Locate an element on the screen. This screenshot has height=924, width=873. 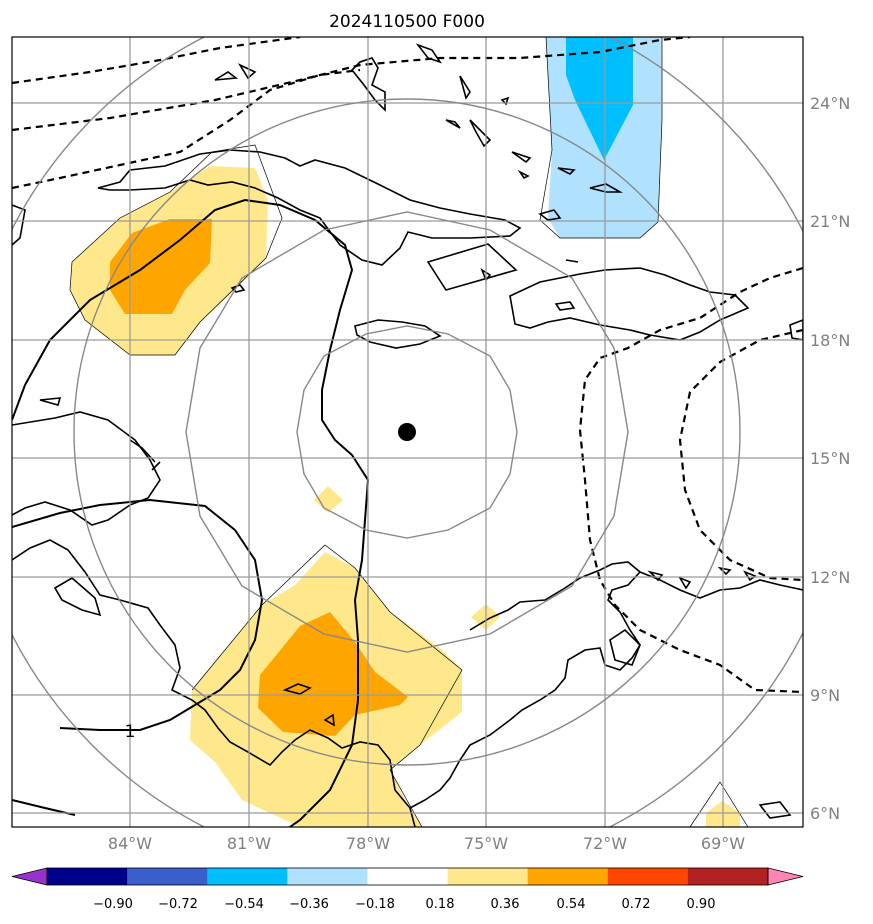
lon-tick-label: 81°W is located at coordinates (249, 843).